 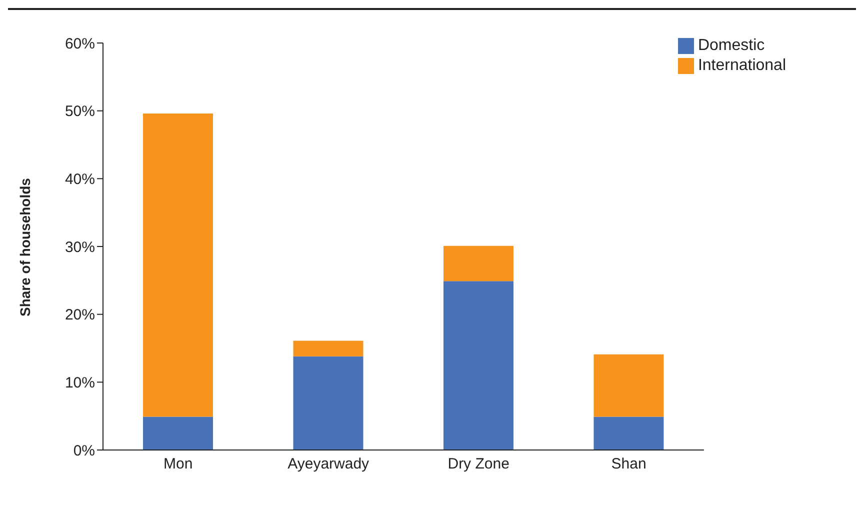 I want to click on y-tick-label: 20%, so click(x=79, y=315).